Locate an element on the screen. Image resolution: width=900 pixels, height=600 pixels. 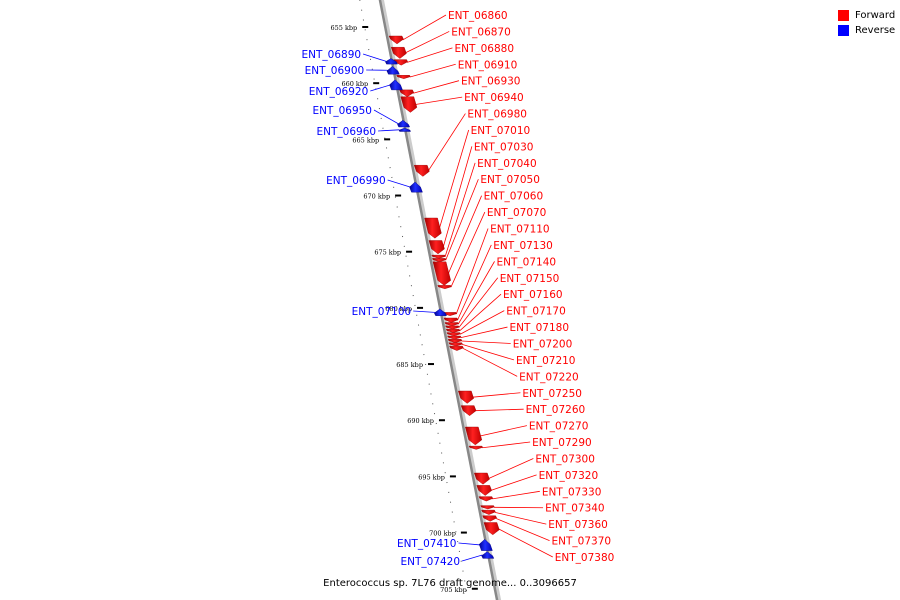
gene-label: ENT_07260 is located at coordinates (556, 410).